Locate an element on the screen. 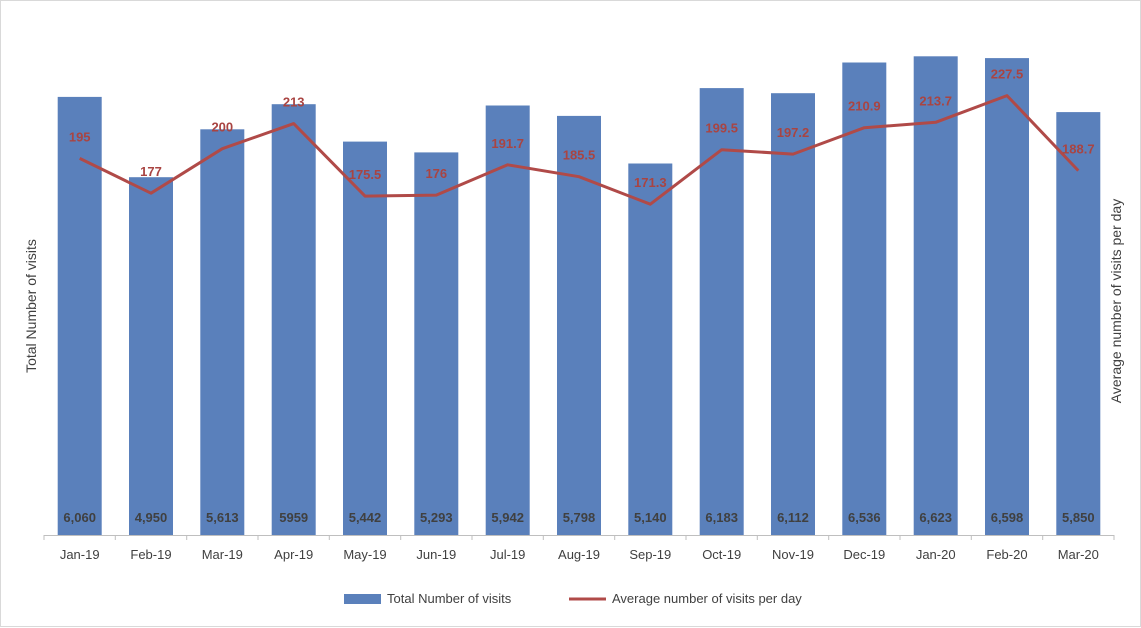 This screenshot has width=1141, height=628. bar-value-label: 5,613 is located at coordinates (222, 517).